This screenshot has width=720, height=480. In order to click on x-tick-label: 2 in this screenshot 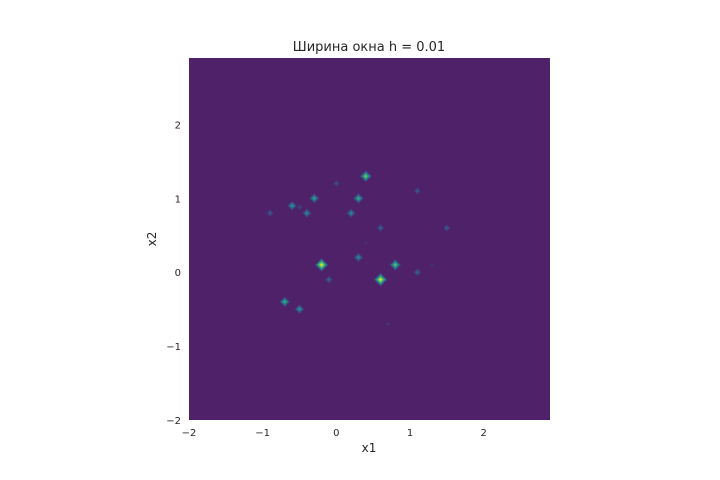, I will do `click(484, 433)`.